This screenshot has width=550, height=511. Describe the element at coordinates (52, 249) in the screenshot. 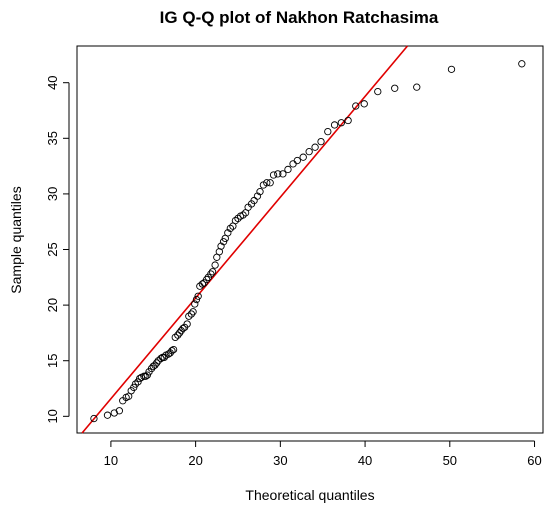

I see `y-tick-label: 25` at that location.